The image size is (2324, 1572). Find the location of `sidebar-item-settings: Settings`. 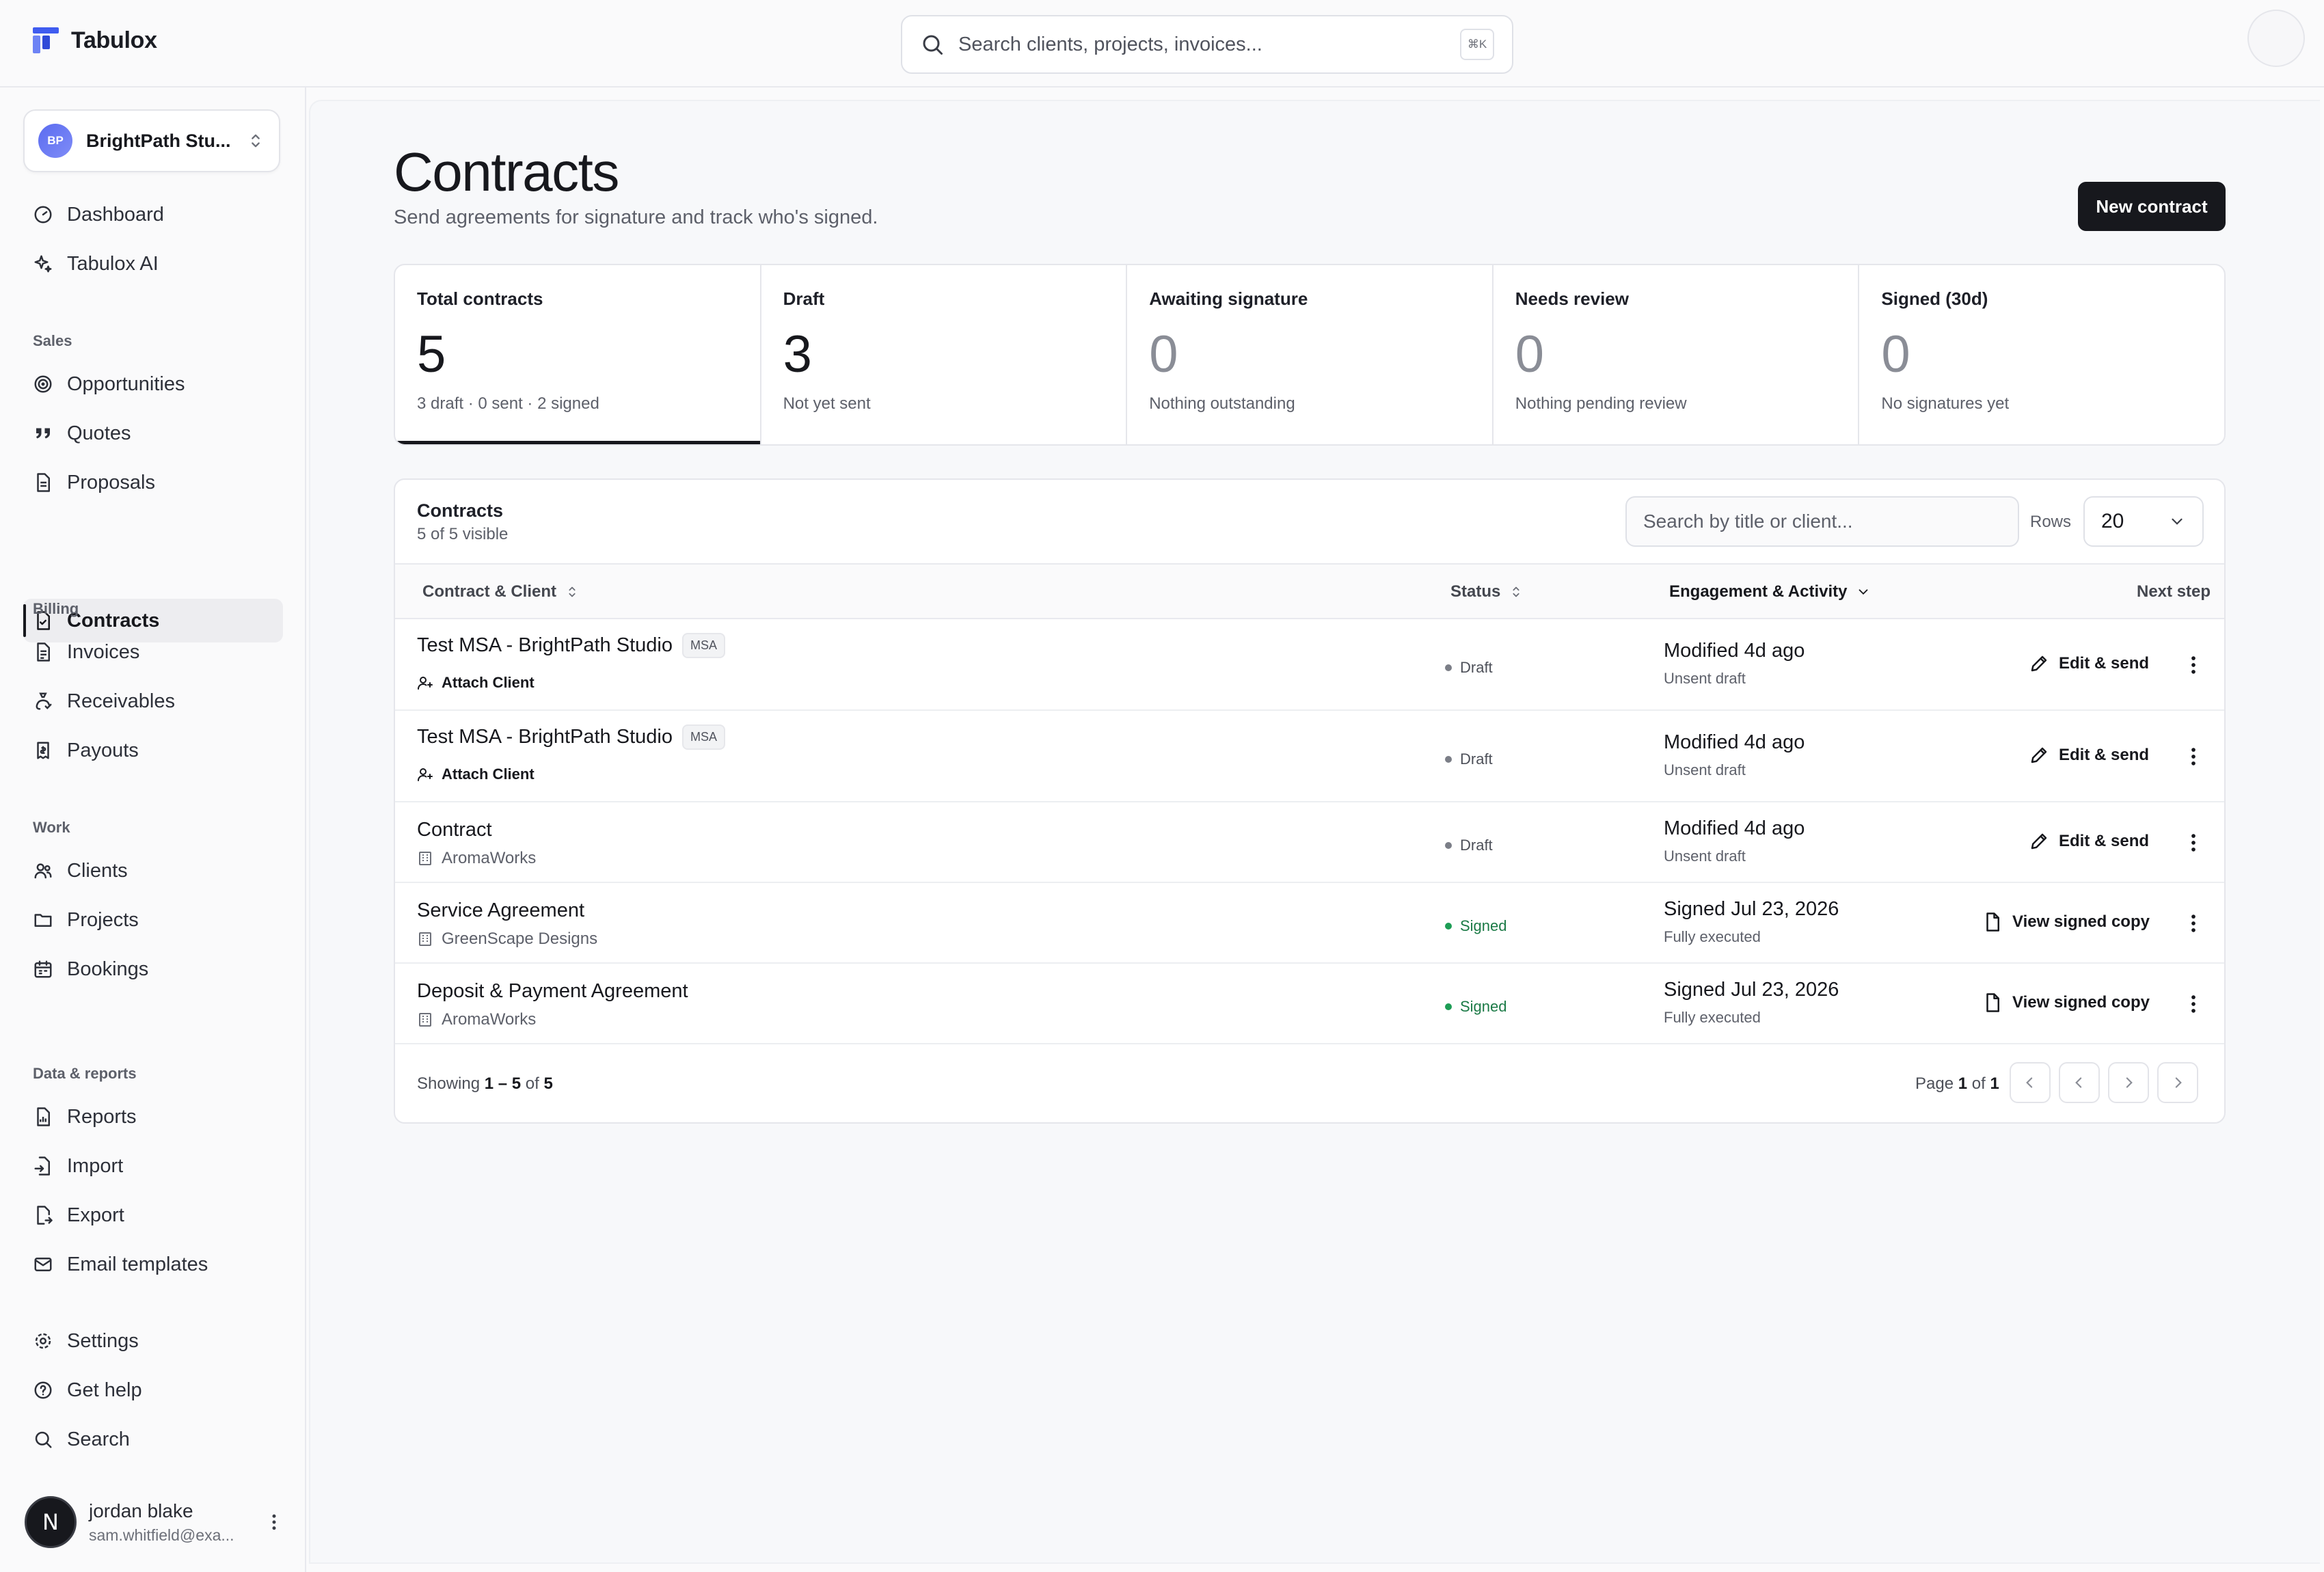

sidebar-item-settings: Settings is located at coordinates (153, 1341).